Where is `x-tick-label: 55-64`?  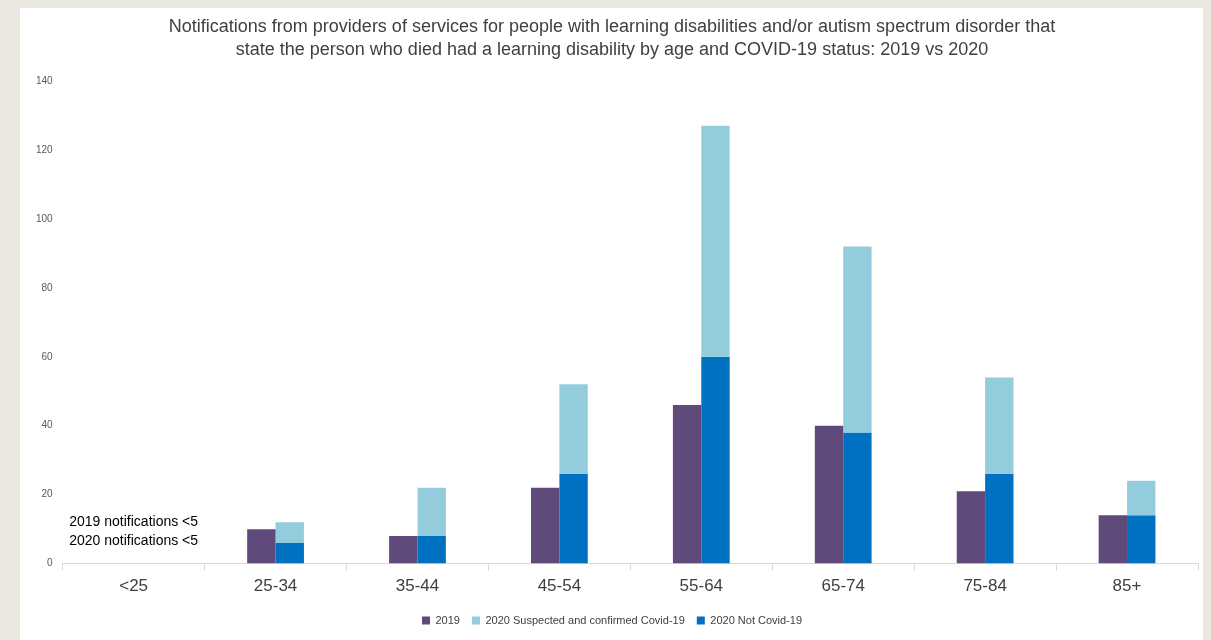
x-tick-label: 55-64 is located at coordinates (701, 586).